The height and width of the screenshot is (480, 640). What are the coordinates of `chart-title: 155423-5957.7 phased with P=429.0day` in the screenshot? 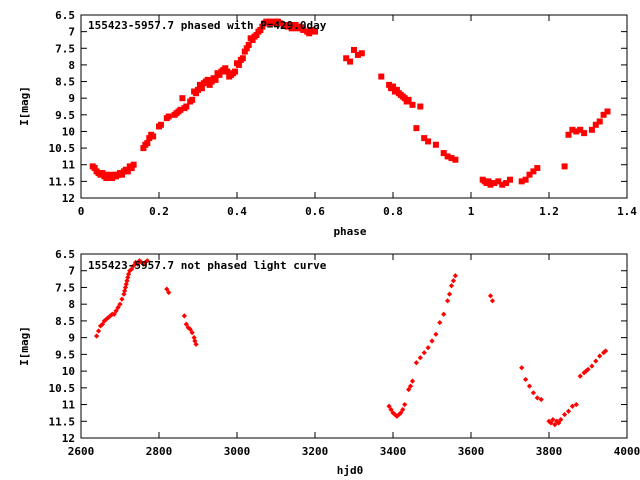 It's located at (207, 25).